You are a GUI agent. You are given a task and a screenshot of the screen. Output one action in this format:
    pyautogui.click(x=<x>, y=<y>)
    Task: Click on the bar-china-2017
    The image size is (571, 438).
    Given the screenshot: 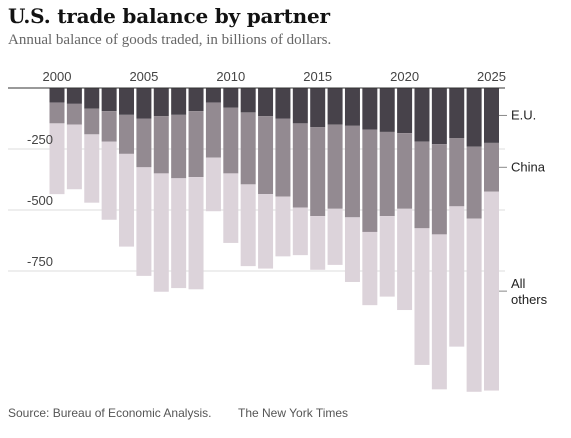 What is the action you would take?
    pyautogui.click(x=352, y=171)
    